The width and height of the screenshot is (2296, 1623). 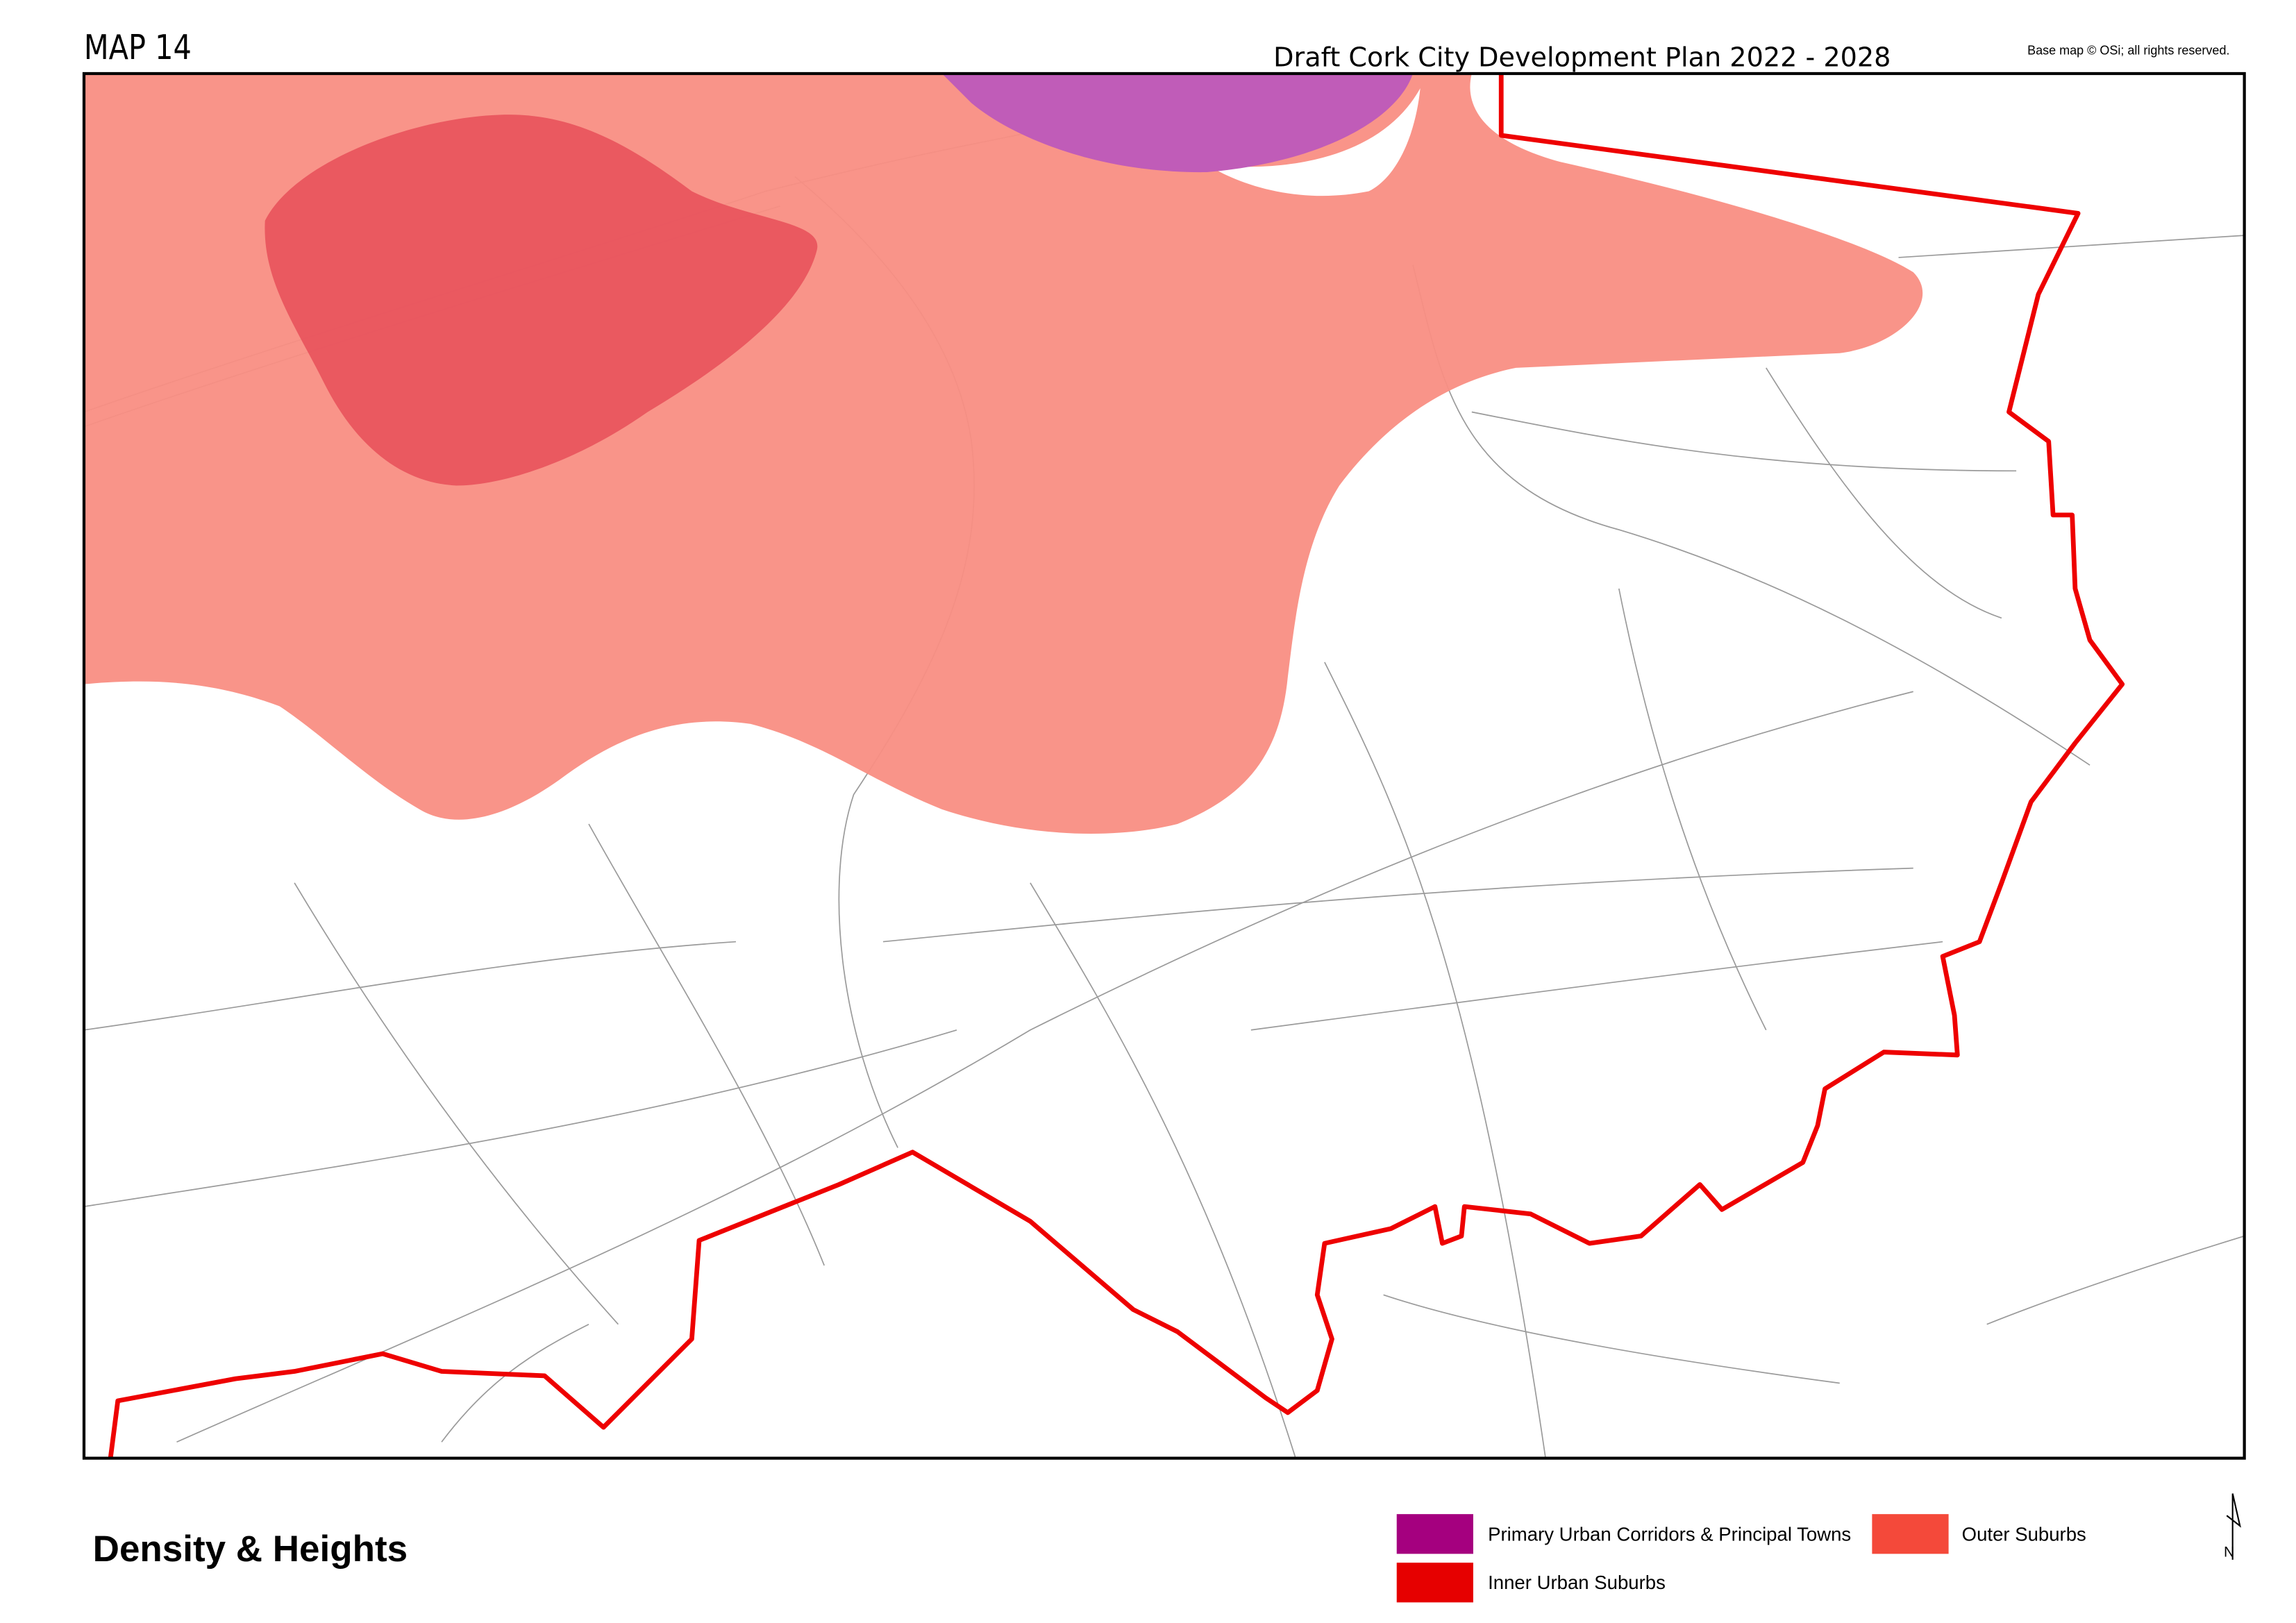 I want to click on legend-item-outer-suburbs: Outer Suburbs, so click(x=1979, y=1534).